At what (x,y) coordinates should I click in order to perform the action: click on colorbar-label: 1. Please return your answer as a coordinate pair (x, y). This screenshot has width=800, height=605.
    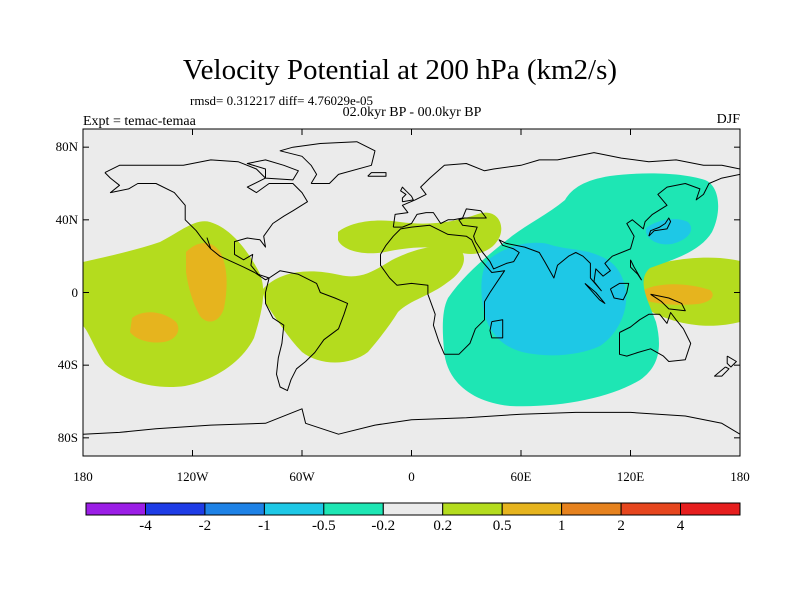
    Looking at the image, I should click on (561, 526).